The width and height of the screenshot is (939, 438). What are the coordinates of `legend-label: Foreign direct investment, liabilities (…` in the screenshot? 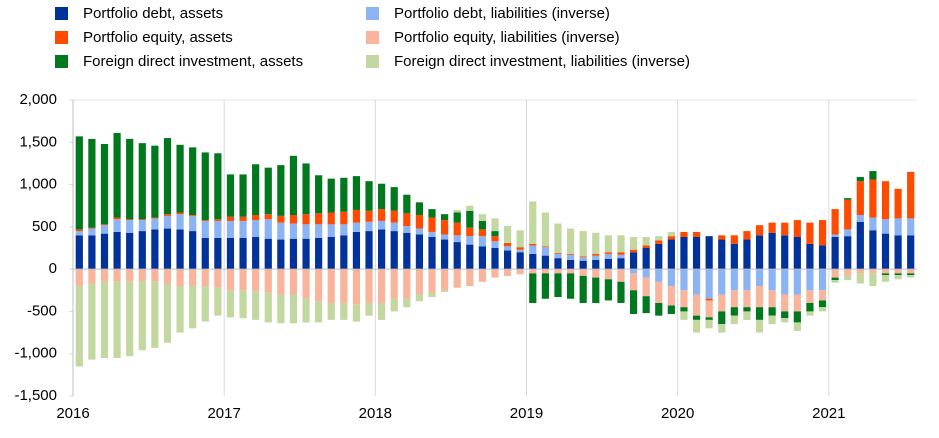 It's located at (542, 61).